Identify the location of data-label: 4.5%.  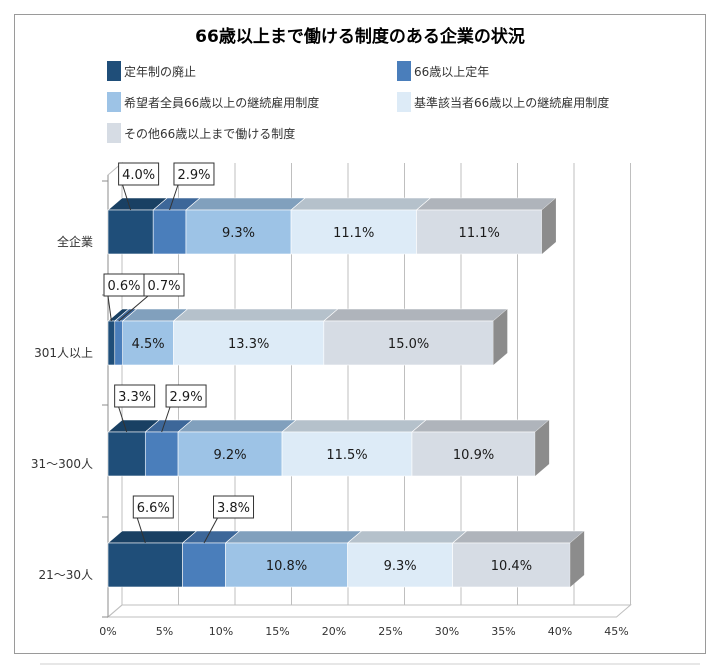
(148, 344).